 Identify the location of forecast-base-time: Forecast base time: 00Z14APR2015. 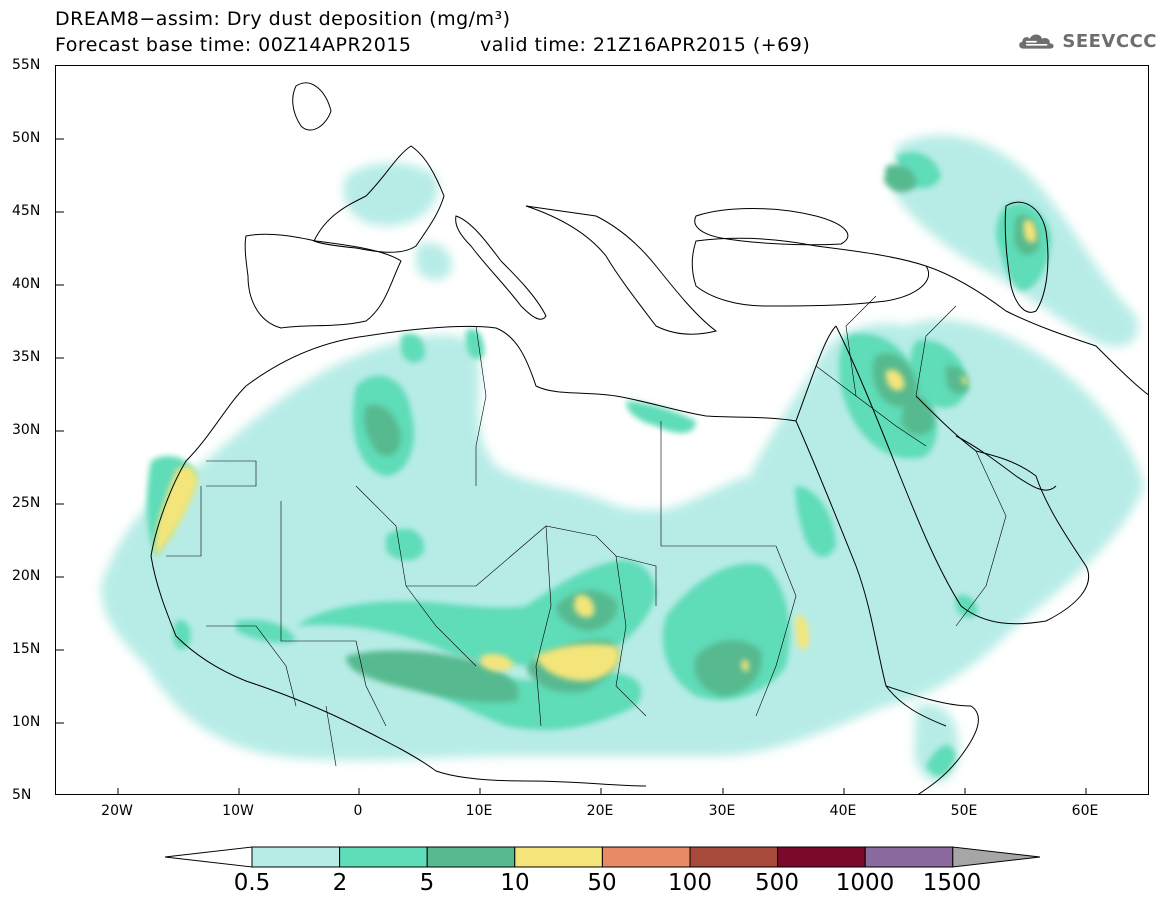
(233, 45).